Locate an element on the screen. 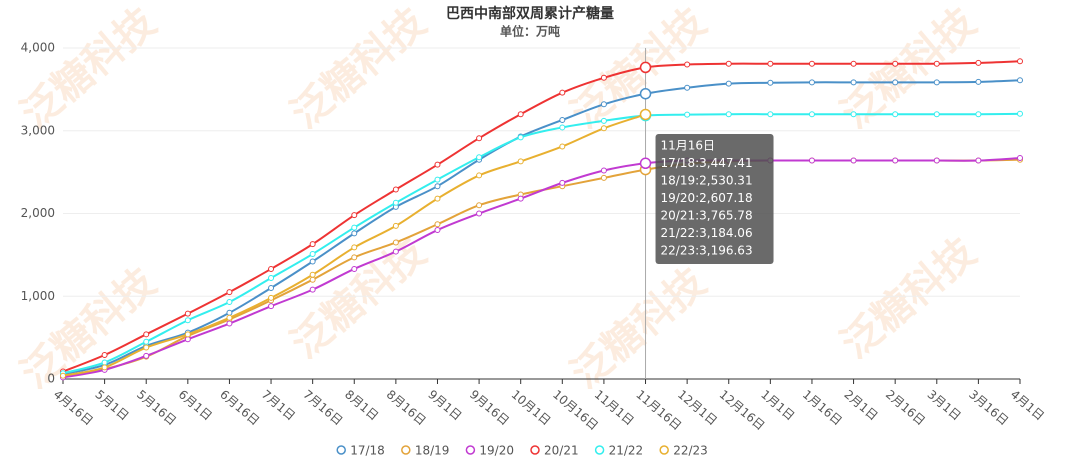 This screenshot has width=1080, height=467. x-tick-label: 7月16日 is located at coordinates (322, 407).